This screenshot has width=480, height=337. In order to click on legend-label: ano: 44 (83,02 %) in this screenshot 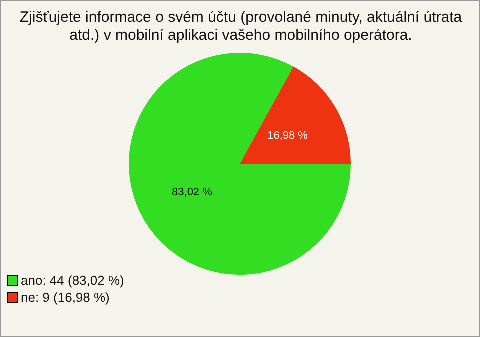, I will do `click(72, 280)`.